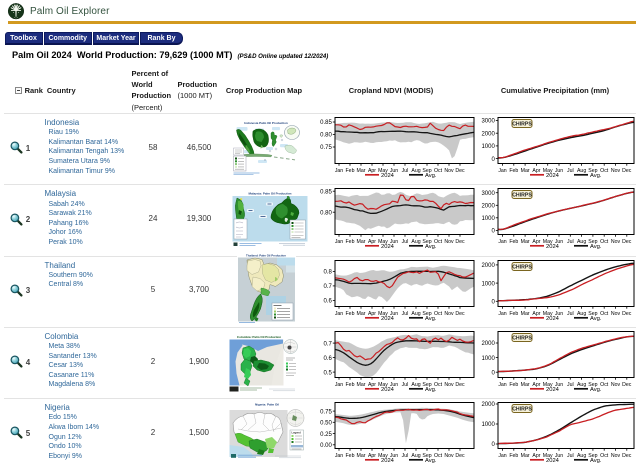  Describe the element at coordinates (326, 435) in the screenshot. I see `svg-text: 0.25` at that location.